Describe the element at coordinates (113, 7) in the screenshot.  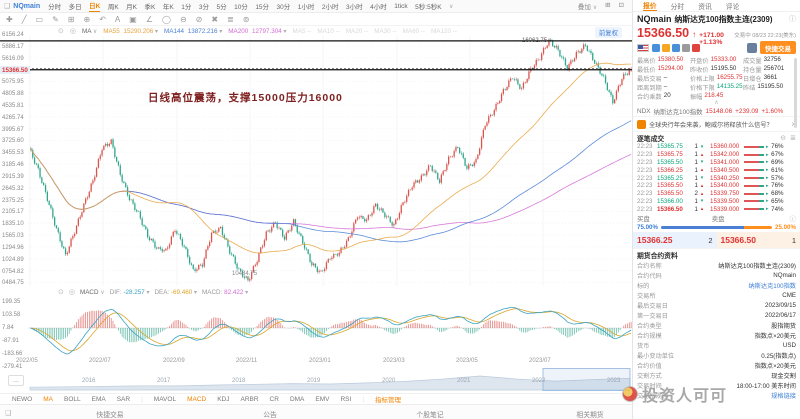
I see `timeframe-周K: 周K` at that location.